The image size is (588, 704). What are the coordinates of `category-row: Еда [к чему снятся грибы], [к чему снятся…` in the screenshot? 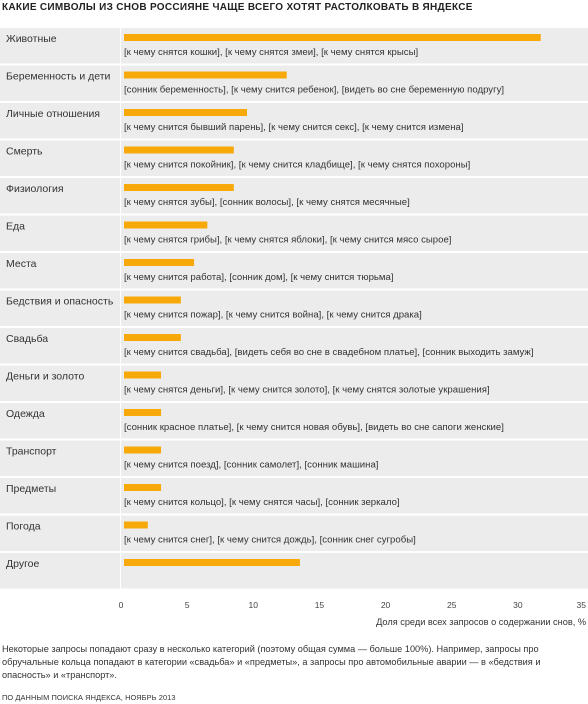 It's located at (294, 233).